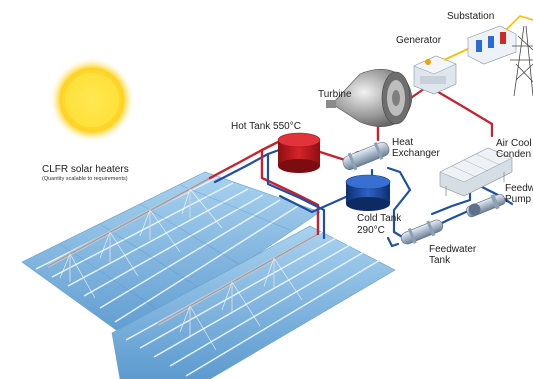  I want to click on air-cooled-condenser-label-line2: Conden, so click(514, 154).